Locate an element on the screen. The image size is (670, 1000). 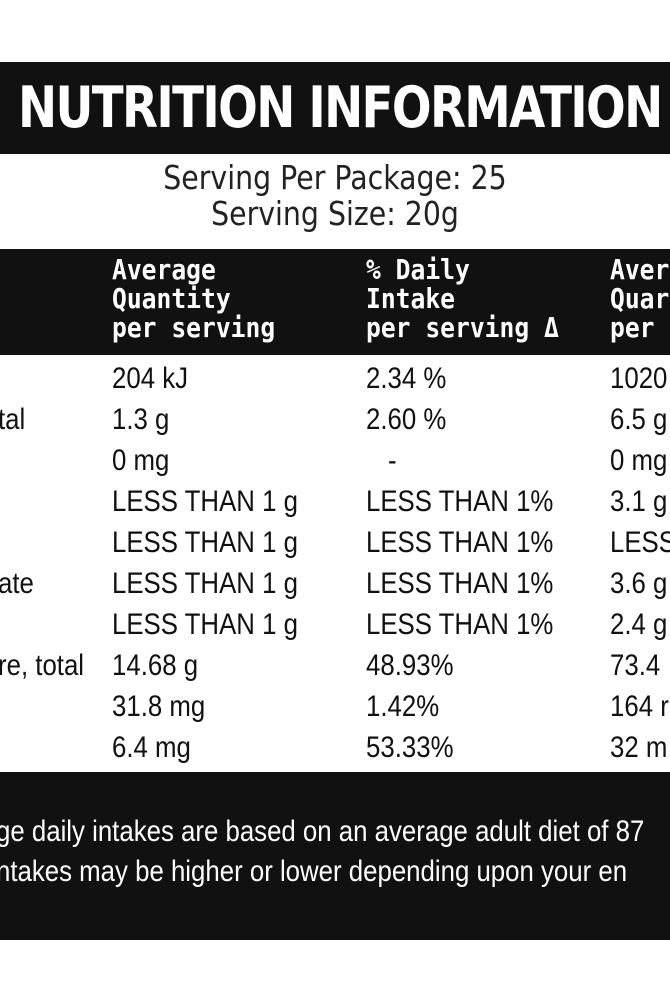
per-serving-value: 1.3 g is located at coordinates (141, 419).